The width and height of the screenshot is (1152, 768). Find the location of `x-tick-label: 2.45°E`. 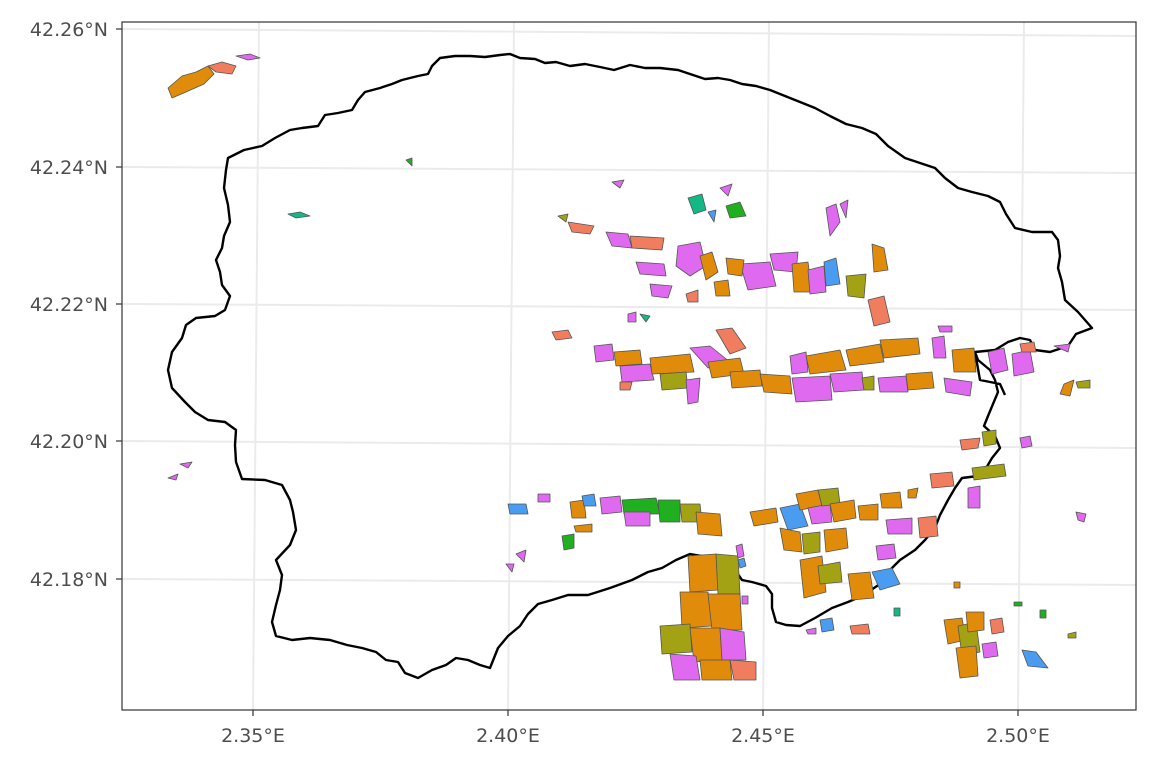

x-tick-label: 2.45°E is located at coordinates (763, 736).